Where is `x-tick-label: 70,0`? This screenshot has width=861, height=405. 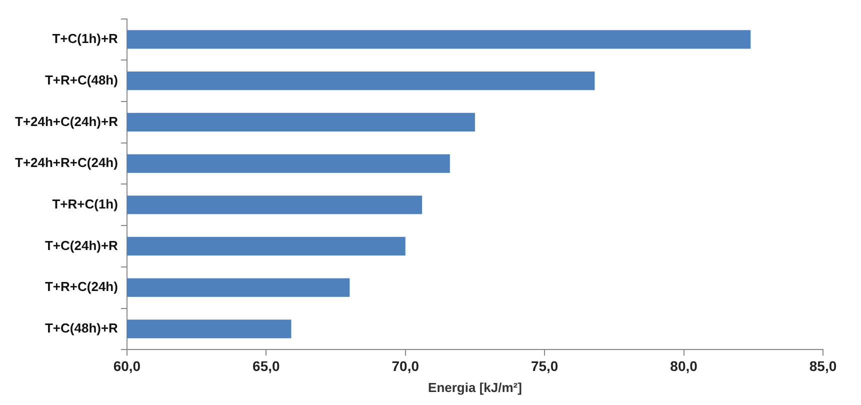
x-tick-label: 70,0 is located at coordinates (406, 366).